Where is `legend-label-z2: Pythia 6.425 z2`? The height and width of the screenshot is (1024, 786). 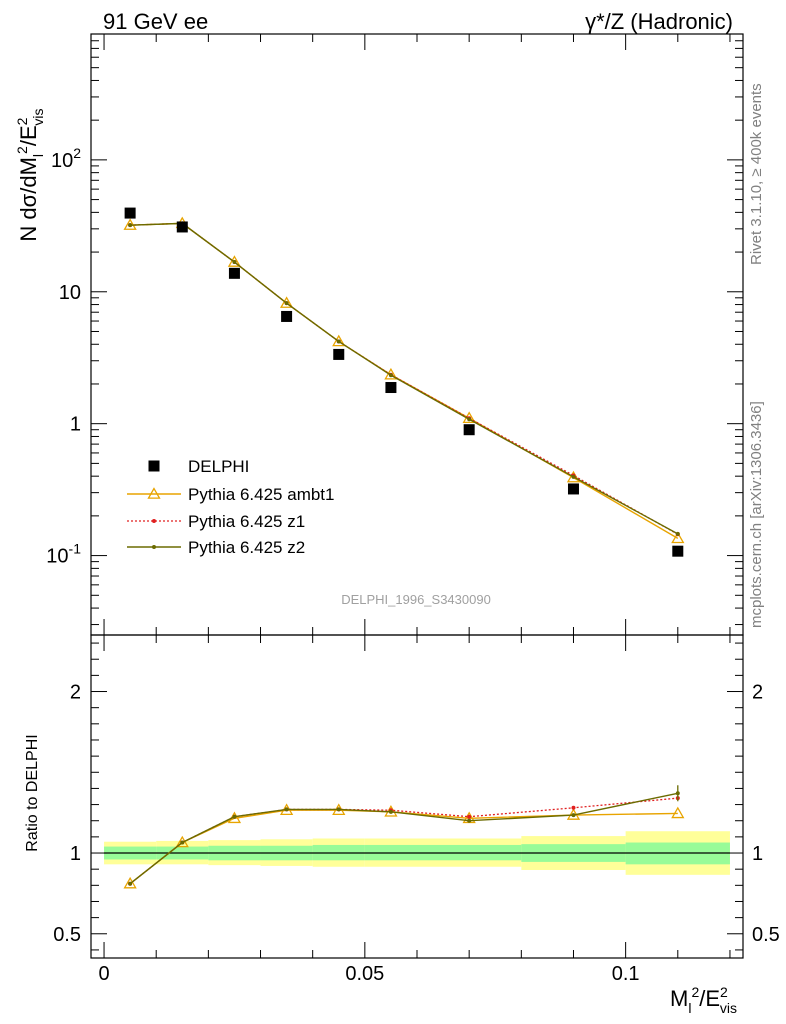
legend-label-z2: Pythia 6.425 z2 is located at coordinates (246, 547).